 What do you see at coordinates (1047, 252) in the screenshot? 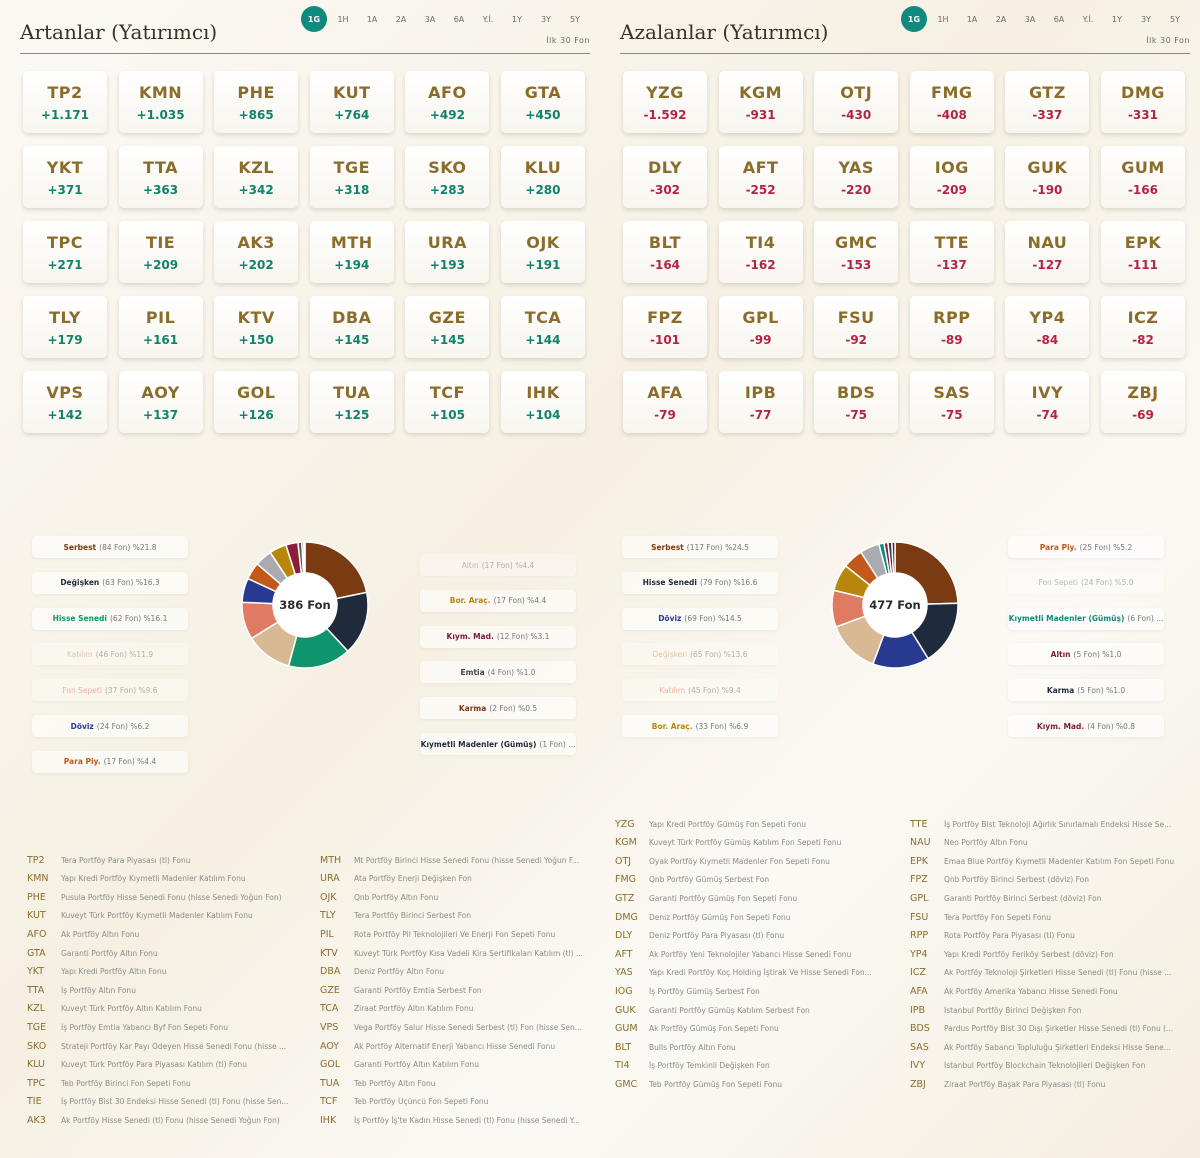
I see `fund-card: NAU -127` at bounding box center [1047, 252].